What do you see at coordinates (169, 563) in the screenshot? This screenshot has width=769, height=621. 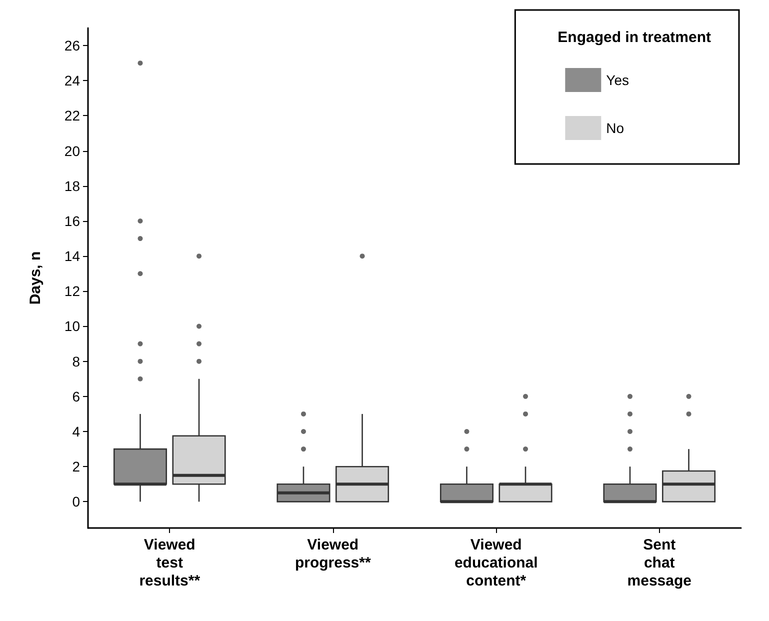 I see `x-tick-label: Viewed test results**` at bounding box center [169, 563].